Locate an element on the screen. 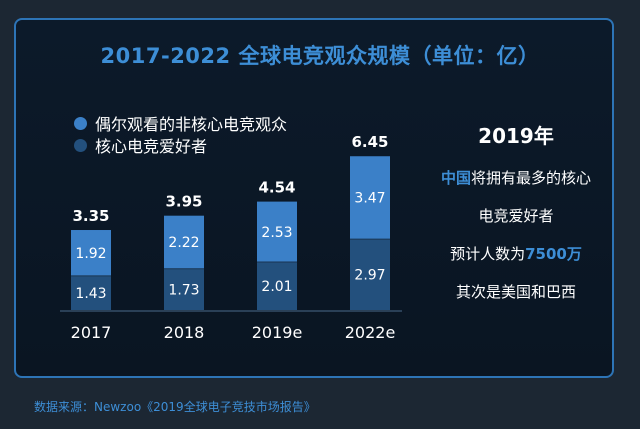 This screenshot has height=429, width=640. legend-item-core: 核心电竞爱好者 is located at coordinates (180, 145).